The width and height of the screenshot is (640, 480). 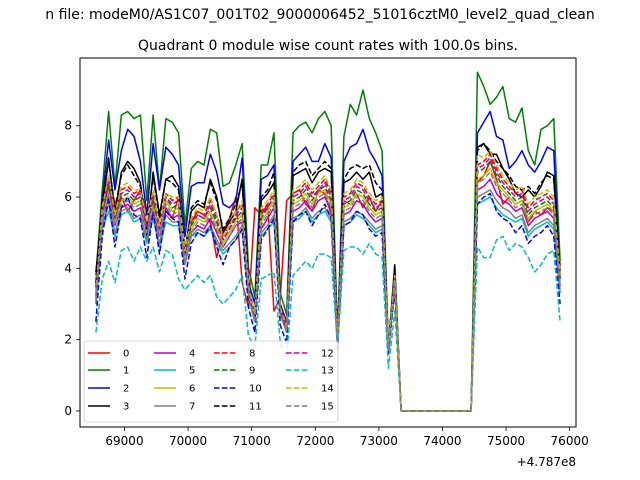 I want to click on x-tick-label: 71000, so click(x=252, y=441).